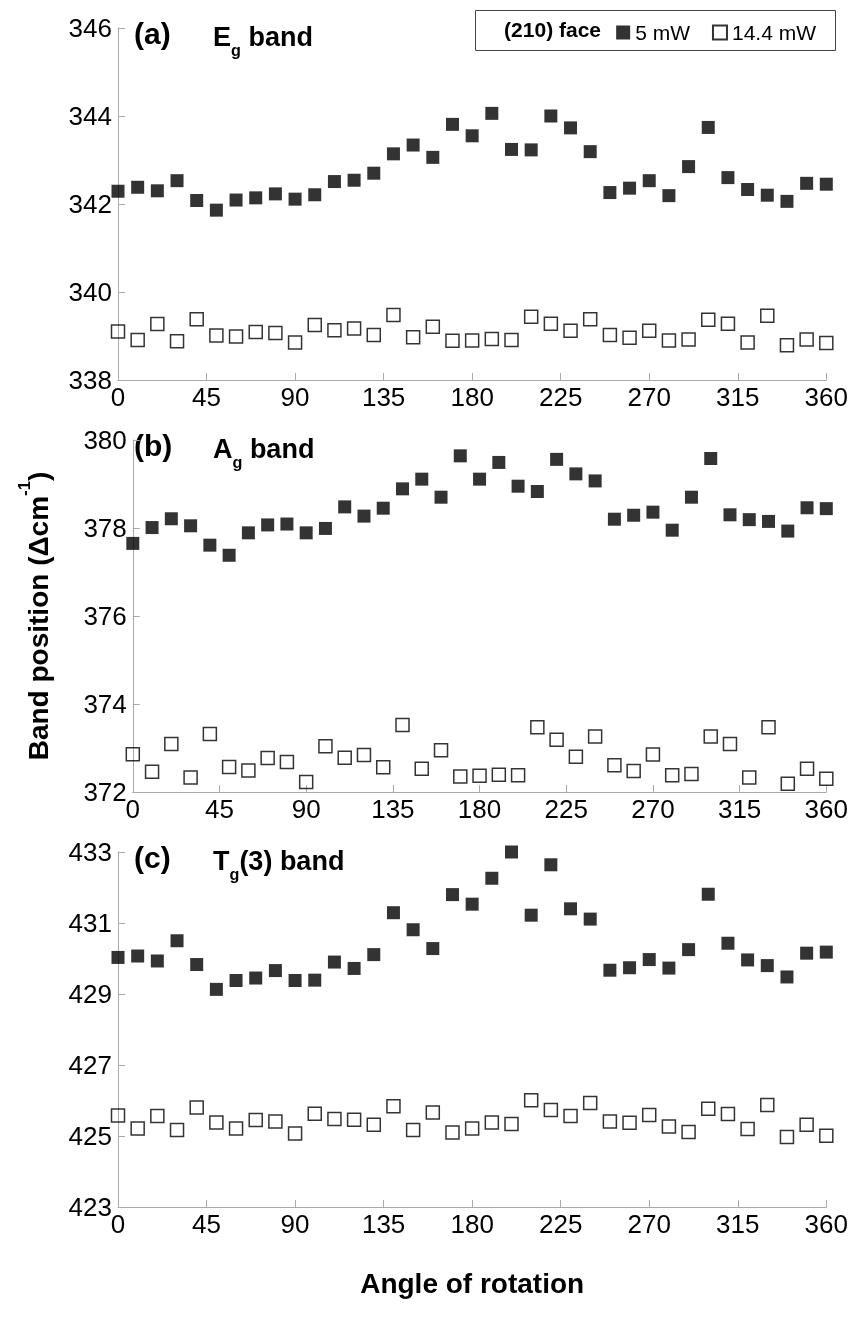 The image size is (859, 1321). Describe the element at coordinates (219, 809) in the screenshot. I see `x-tick-label: 45` at that location.